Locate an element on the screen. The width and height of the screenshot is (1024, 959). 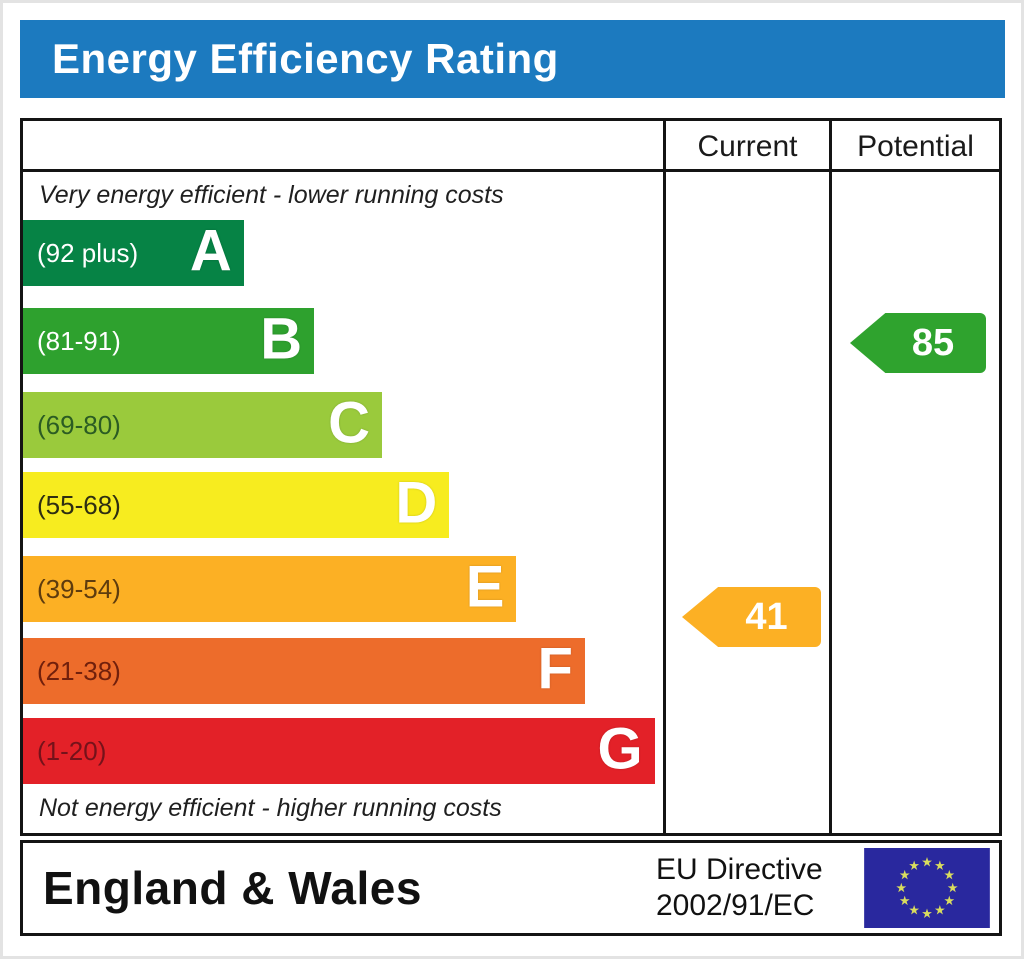
band-letter: E is located at coordinates (485, 587).